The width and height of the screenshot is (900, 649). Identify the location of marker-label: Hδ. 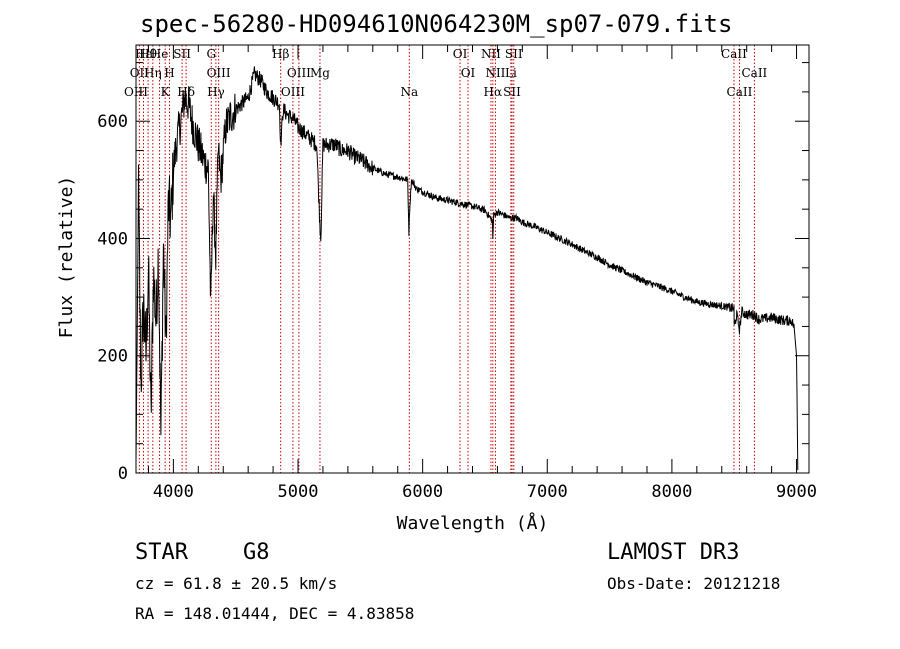
(186, 92).